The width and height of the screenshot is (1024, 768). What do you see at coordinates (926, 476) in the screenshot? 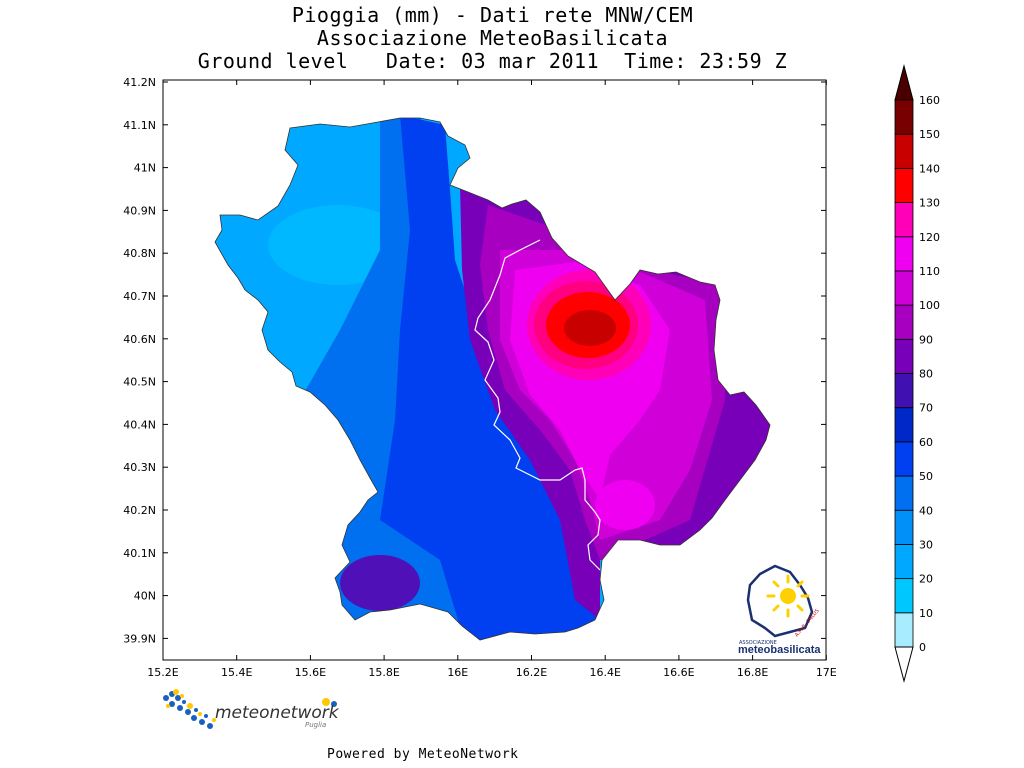
I see `colorbar-label: 50` at bounding box center [926, 476].